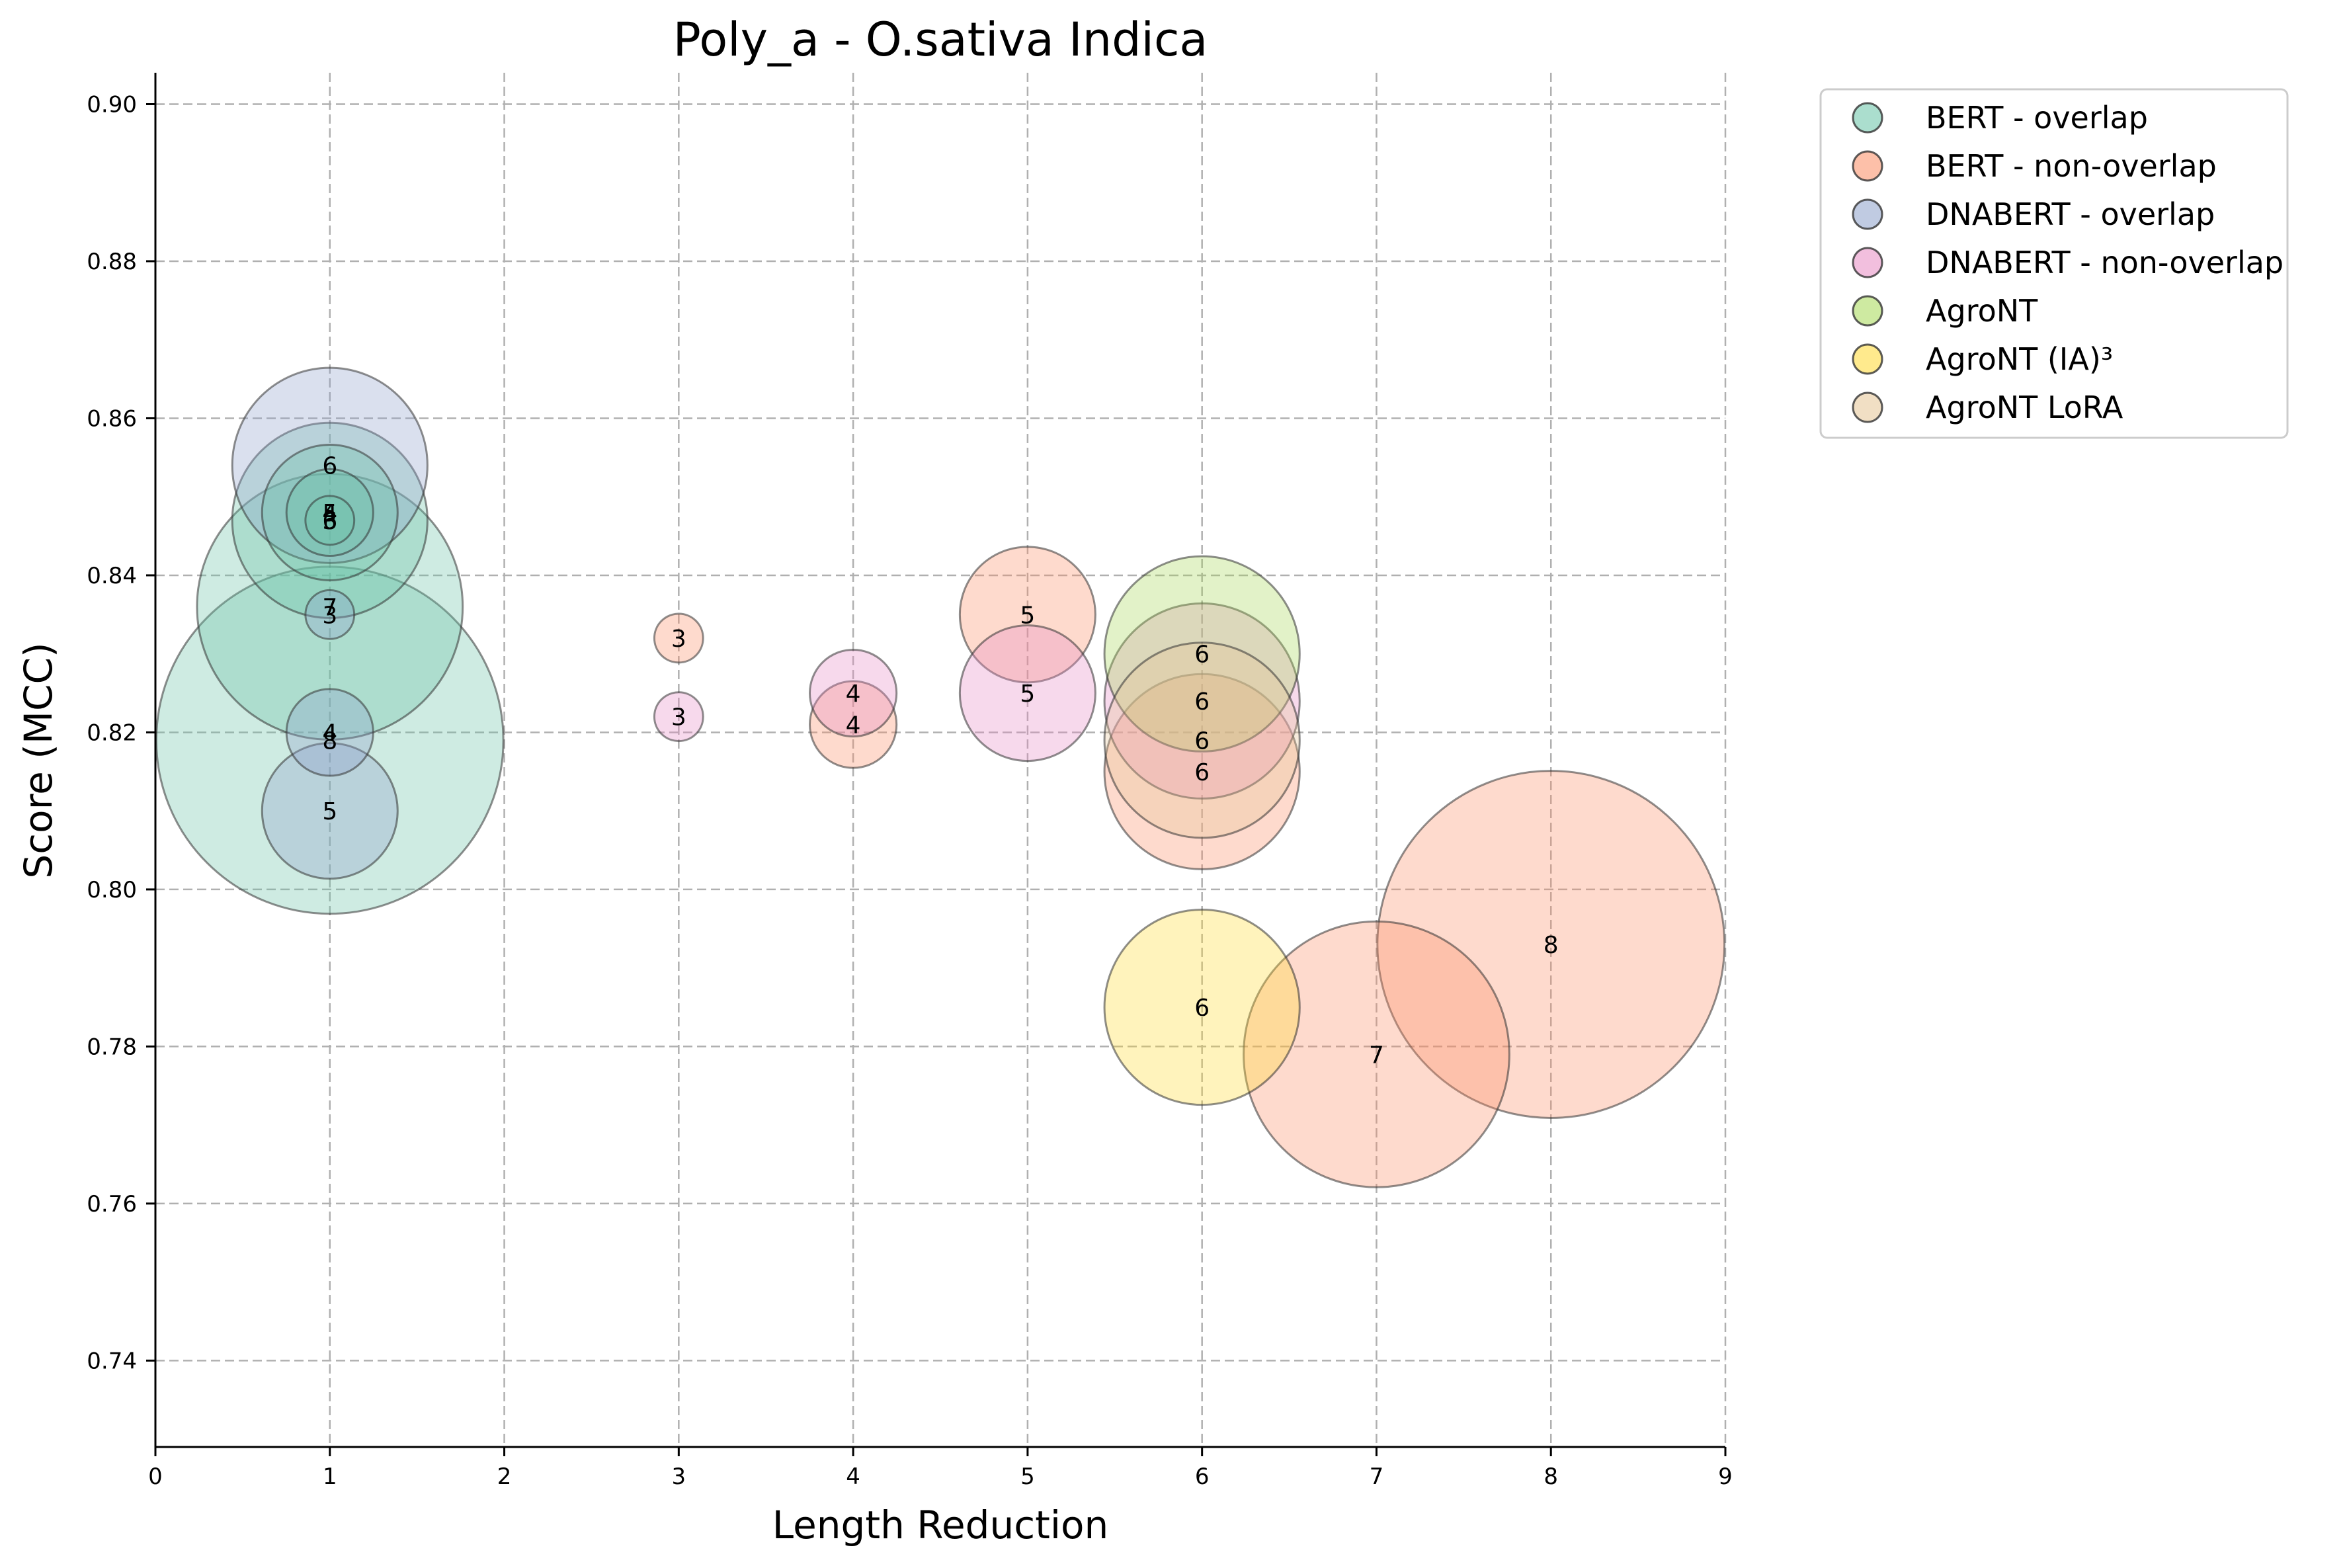 This screenshot has height=1568, width=2347. Describe the element at coordinates (112, 1204) in the screenshot. I see `y-tick-label: 0.76` at that location.